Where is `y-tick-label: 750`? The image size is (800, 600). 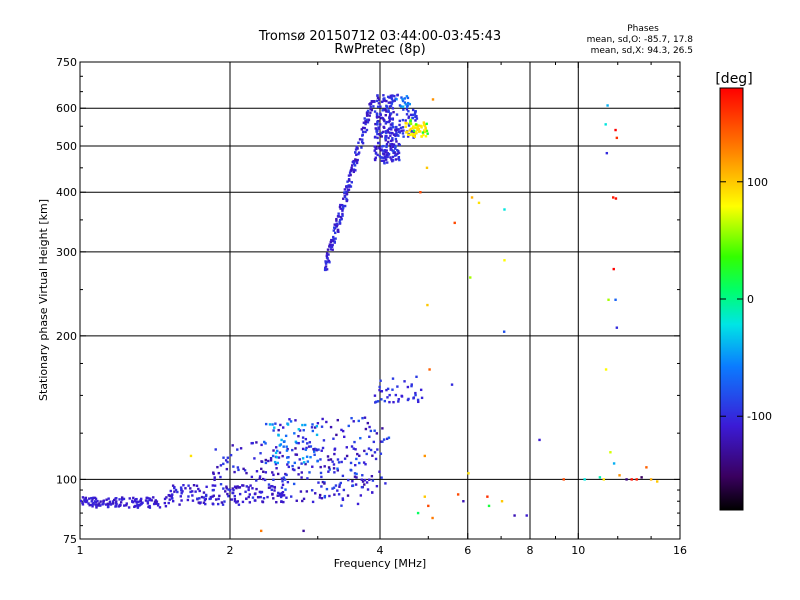 y-tick-label: 750 is located at coordinates (66, 62).